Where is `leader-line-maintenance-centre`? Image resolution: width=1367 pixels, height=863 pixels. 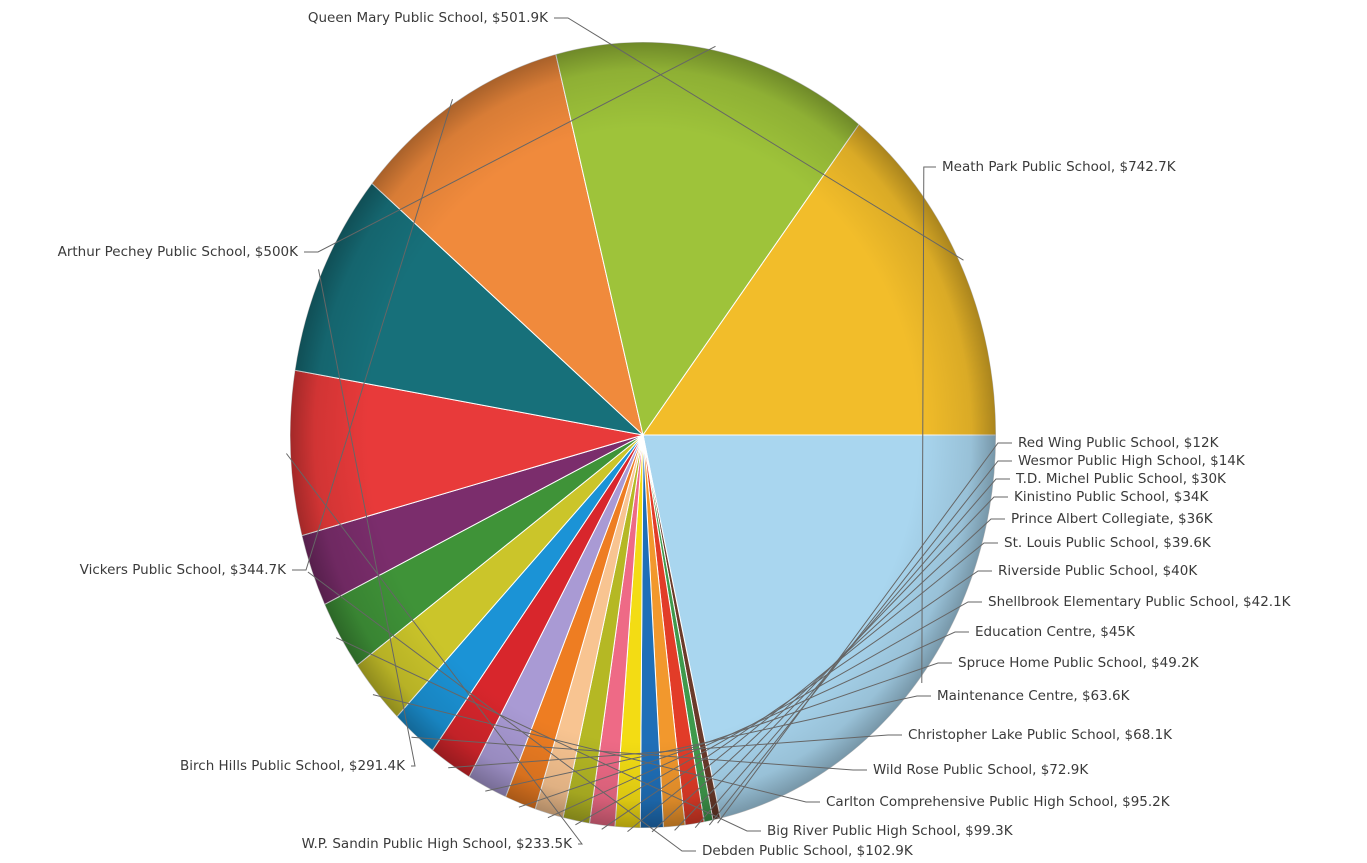 leader-line-maintenance-centre is located at coordinates (708, 743).